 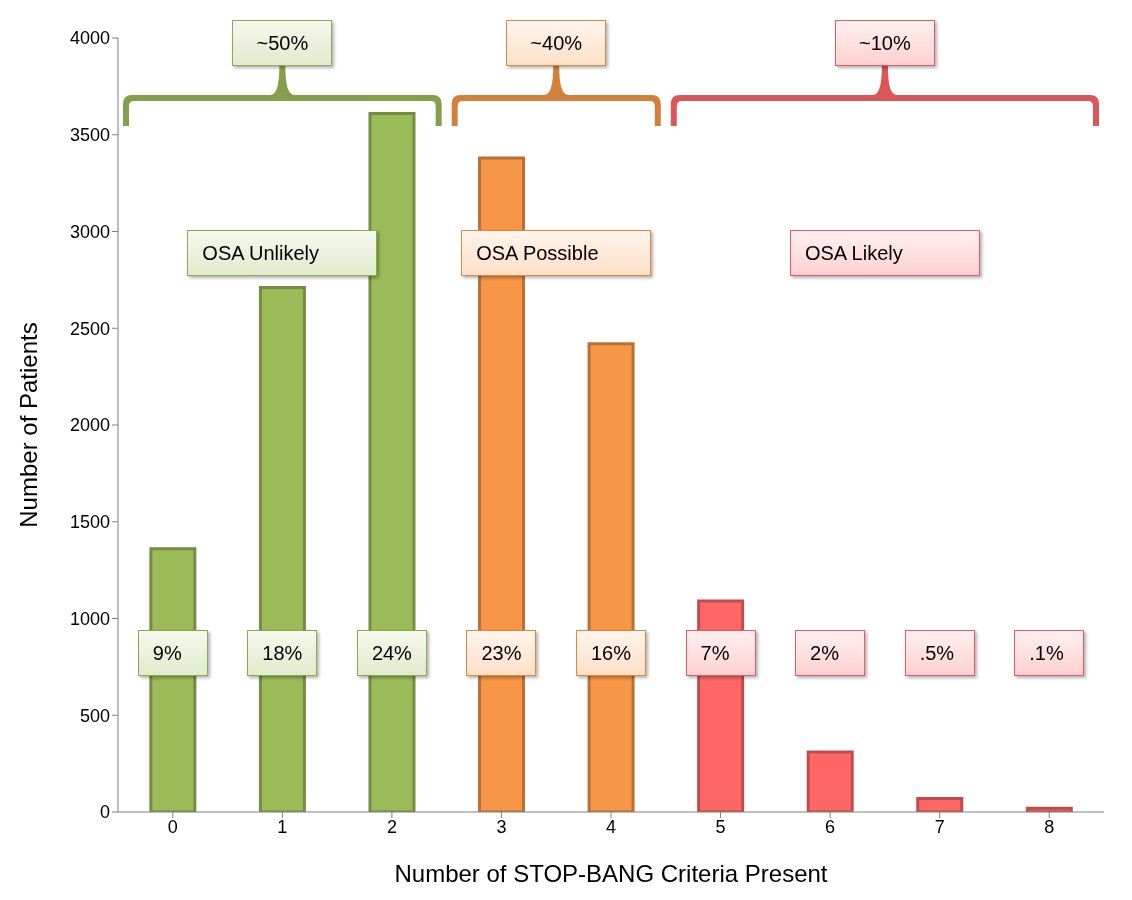 I want to click on y-tick-label: 3500, so click(x=89, y=135).